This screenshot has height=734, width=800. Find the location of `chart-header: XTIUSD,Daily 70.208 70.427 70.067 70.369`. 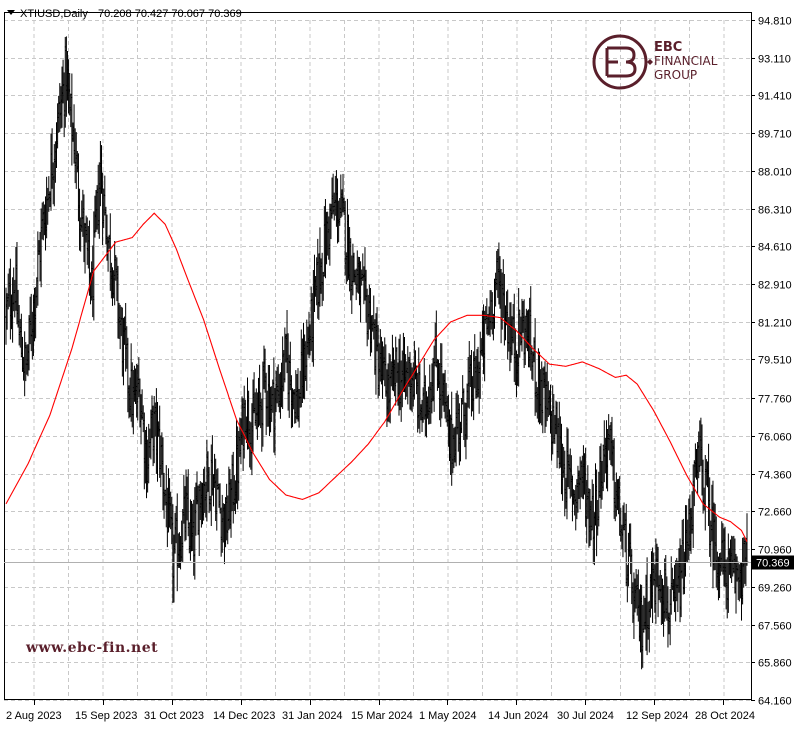

chart-header: XTIUSD,Daily 70.208 70.427 70.067 70.369 is located at coordinates (124, 14).